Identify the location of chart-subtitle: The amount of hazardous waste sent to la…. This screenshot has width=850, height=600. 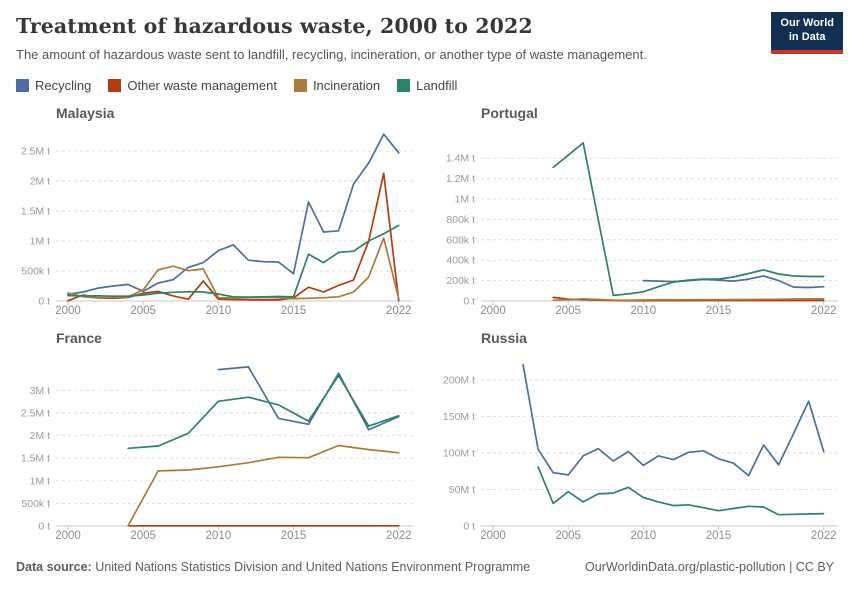
(331, 54).